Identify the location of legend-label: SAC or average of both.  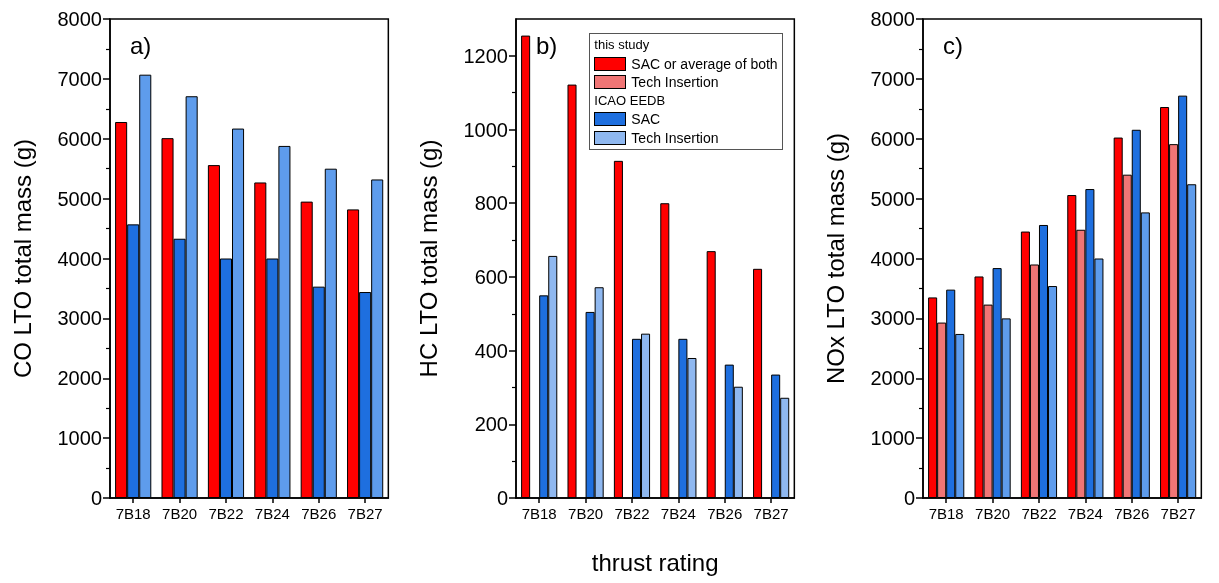
(704, 63).